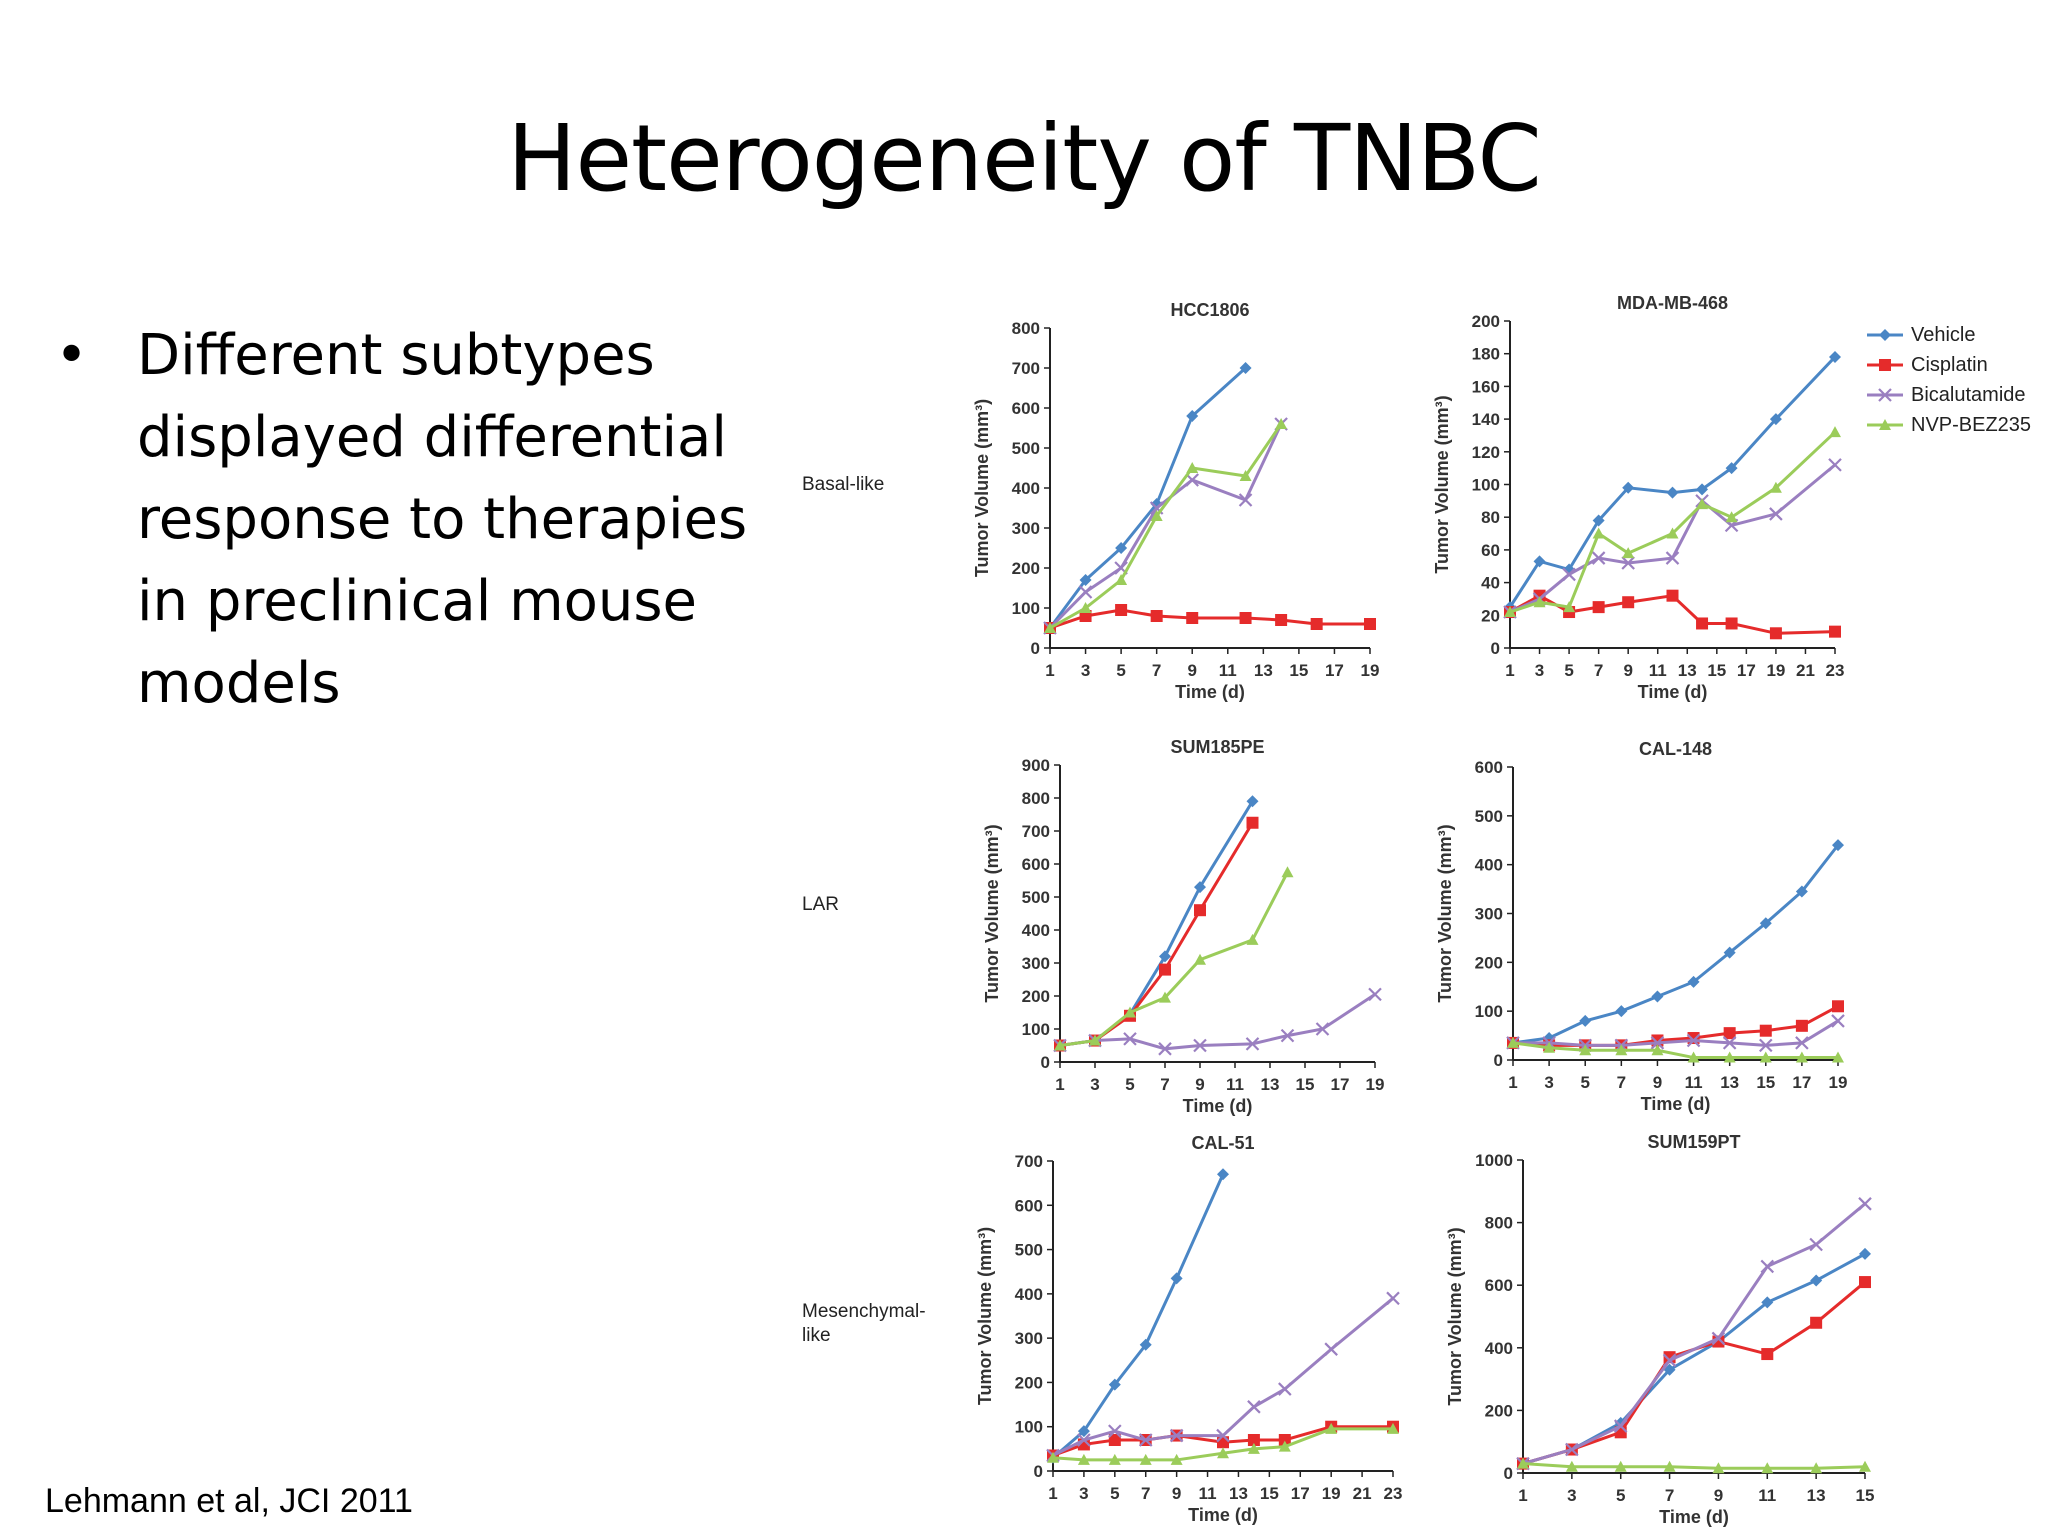 This screenshot has width=2048, height=1536. Describe the element at coordinates (1675, 749) in the screenshot. I see `chart-title: CAL-148` at that location.